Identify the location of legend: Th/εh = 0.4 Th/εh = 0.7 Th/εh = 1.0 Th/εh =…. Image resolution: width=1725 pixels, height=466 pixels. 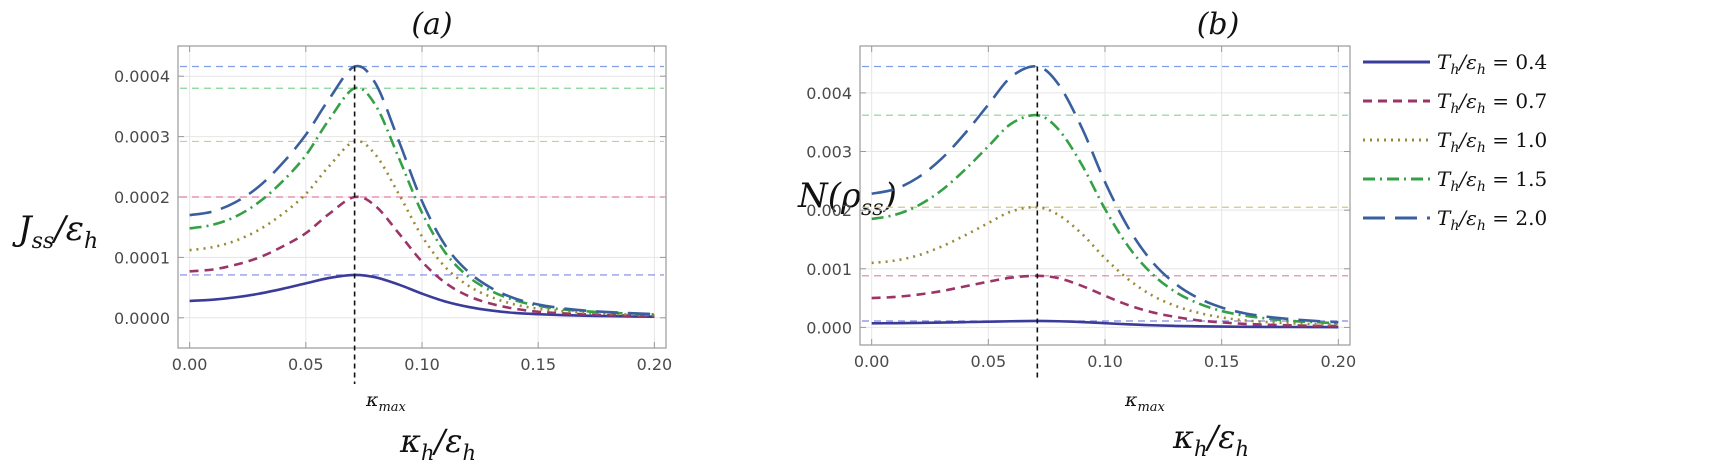
(1455, 142).